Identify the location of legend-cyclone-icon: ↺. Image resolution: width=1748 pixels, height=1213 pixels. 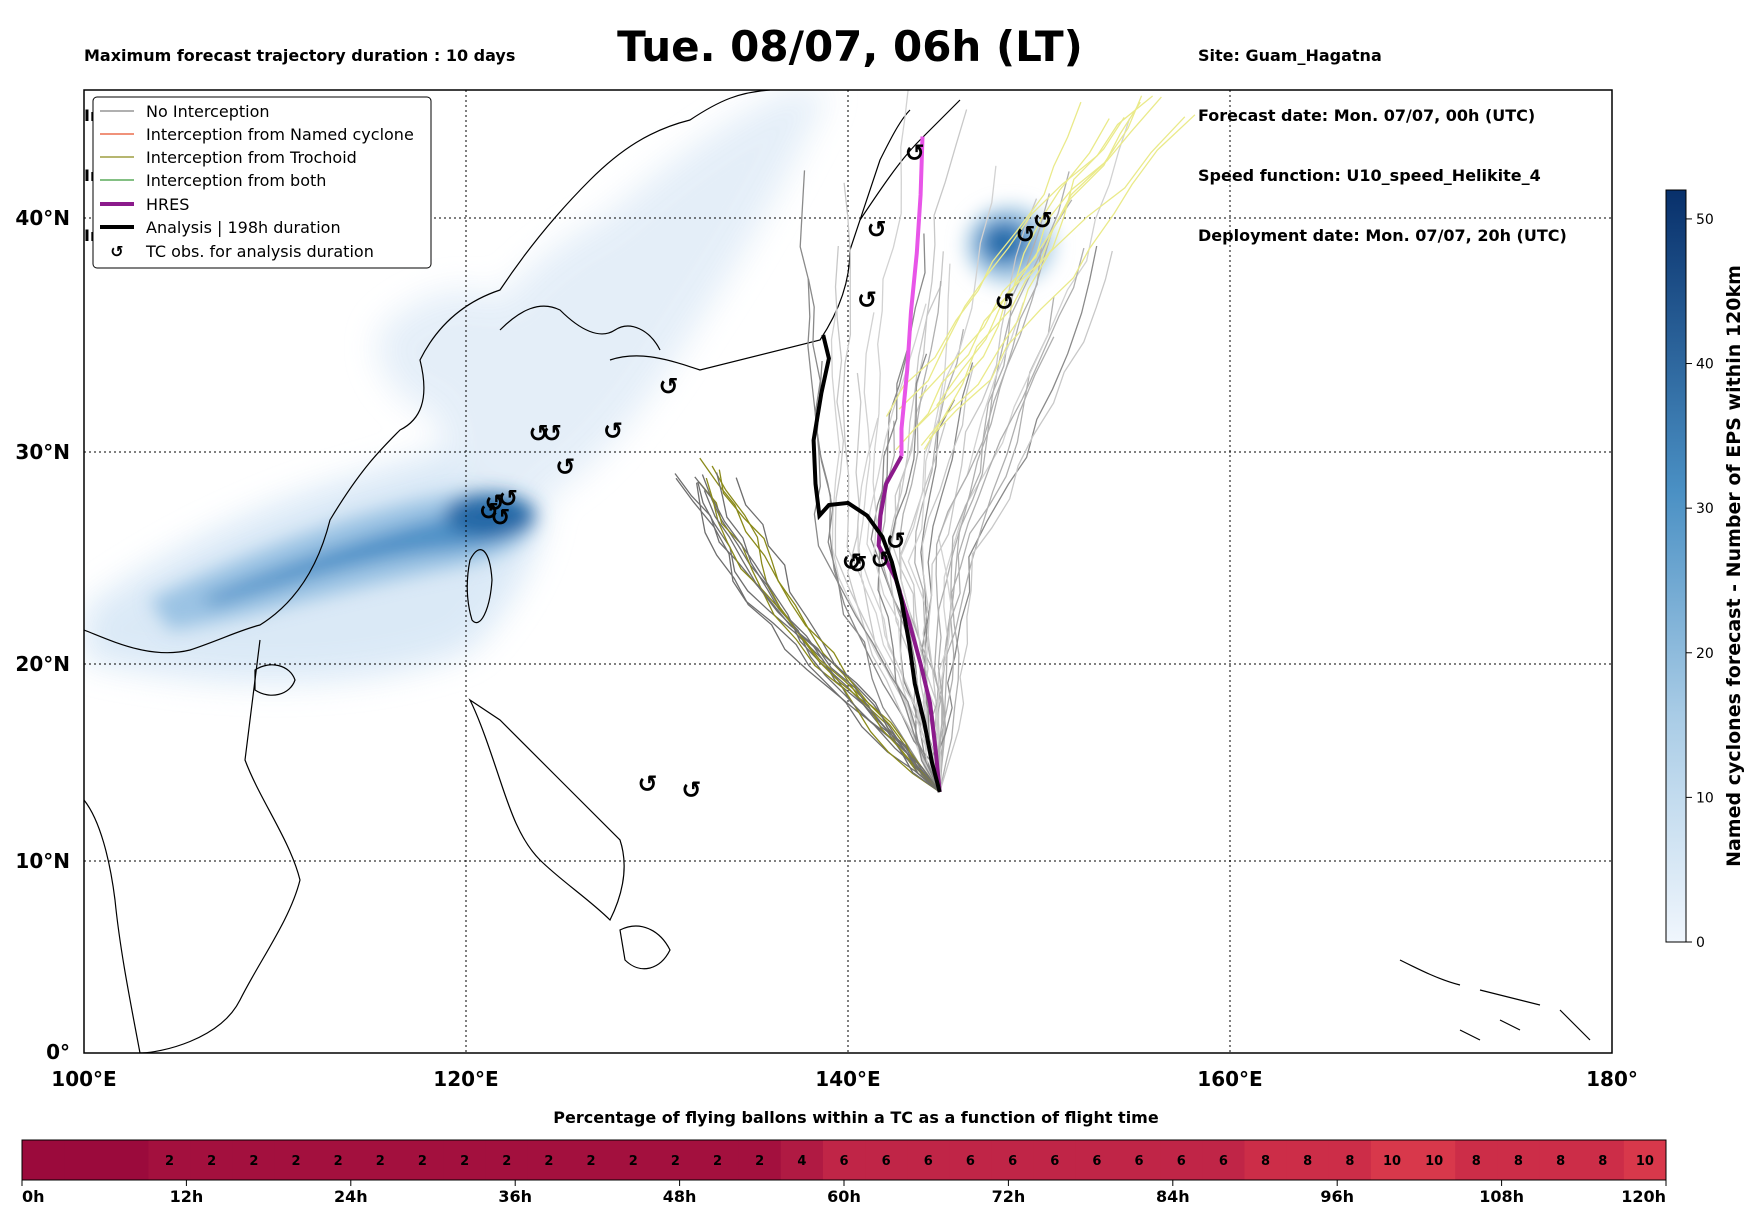
(116, 251).